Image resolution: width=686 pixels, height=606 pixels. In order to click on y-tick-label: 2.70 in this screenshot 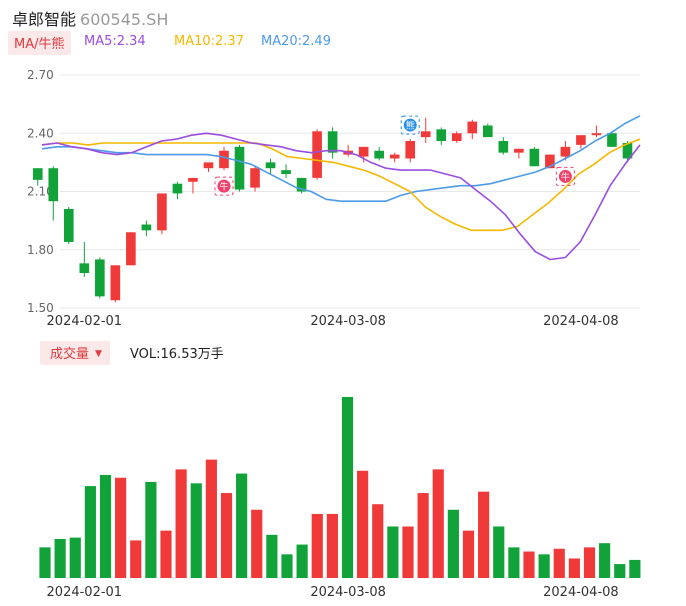, I will do `click(40, 75)`.